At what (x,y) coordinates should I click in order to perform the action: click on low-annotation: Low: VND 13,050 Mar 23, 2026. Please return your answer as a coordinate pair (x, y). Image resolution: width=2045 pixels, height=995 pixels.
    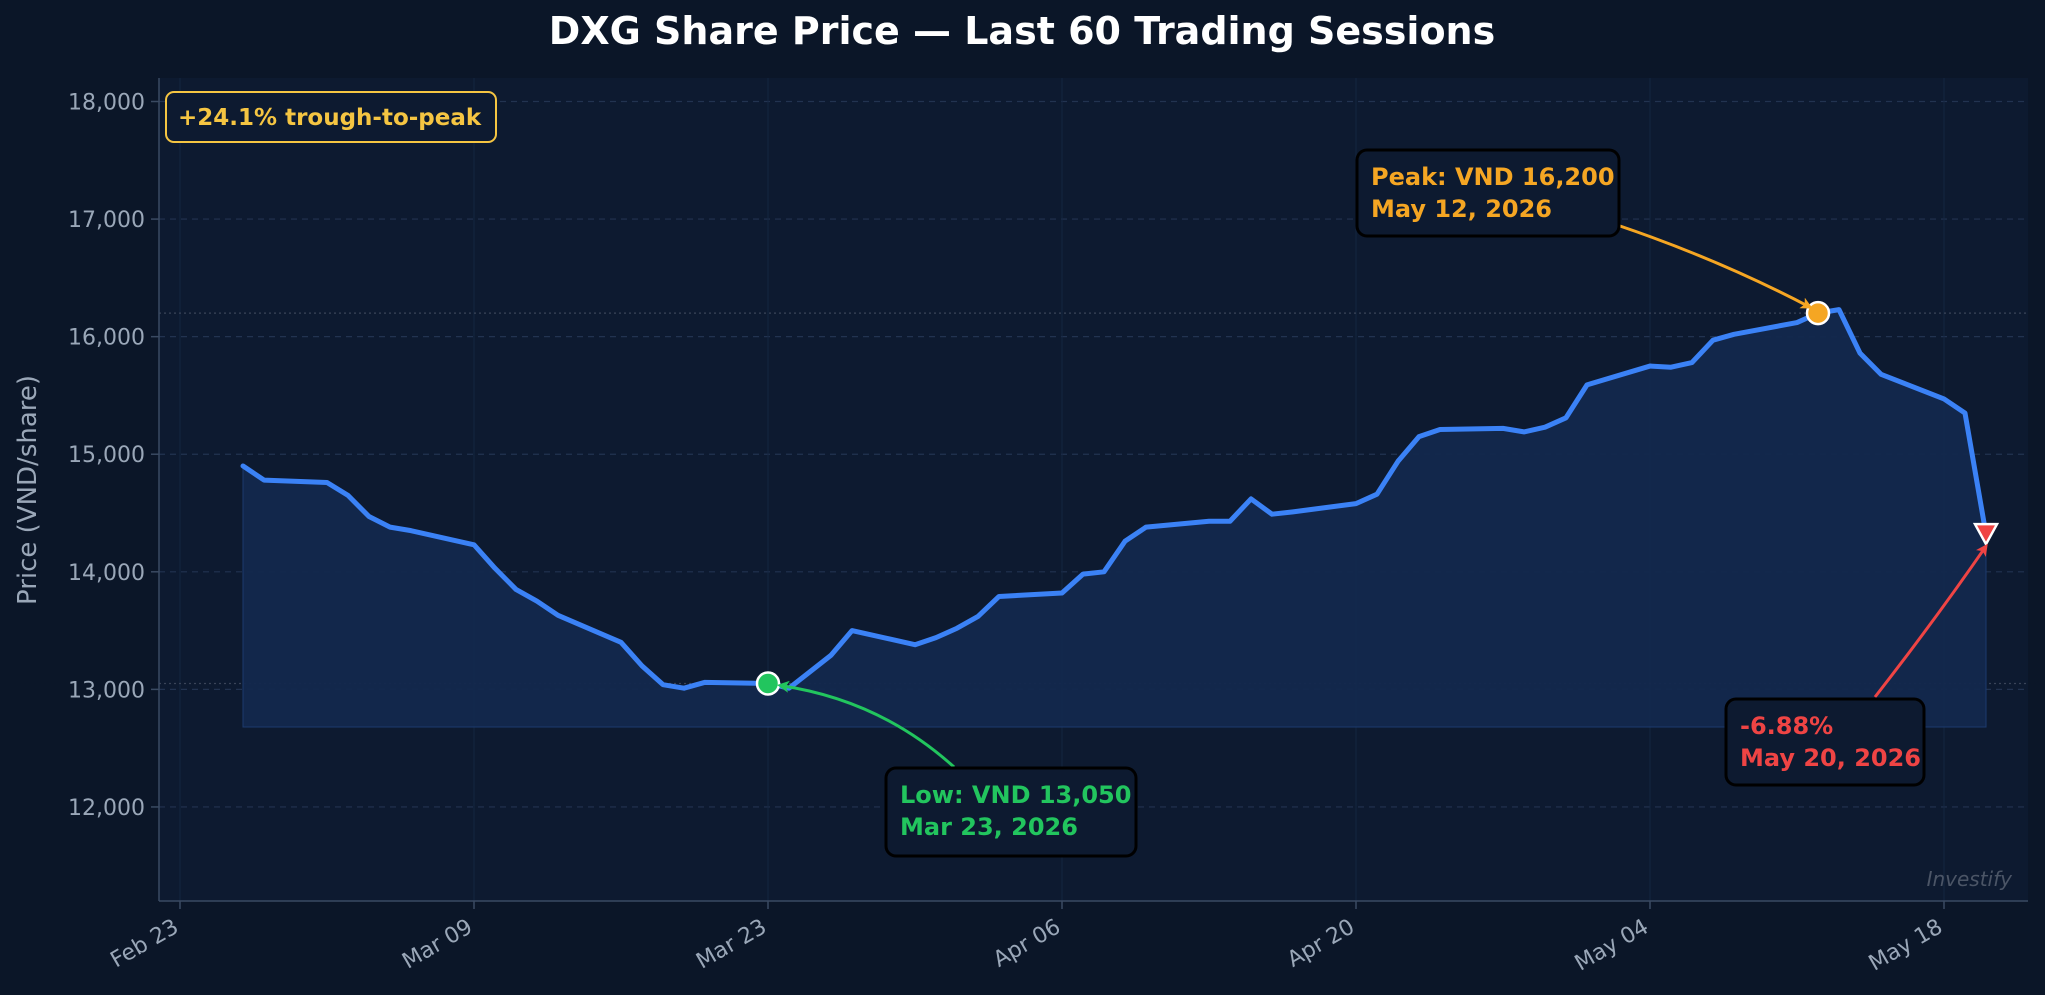
    Looking at the image, I should click on (1011, 812).